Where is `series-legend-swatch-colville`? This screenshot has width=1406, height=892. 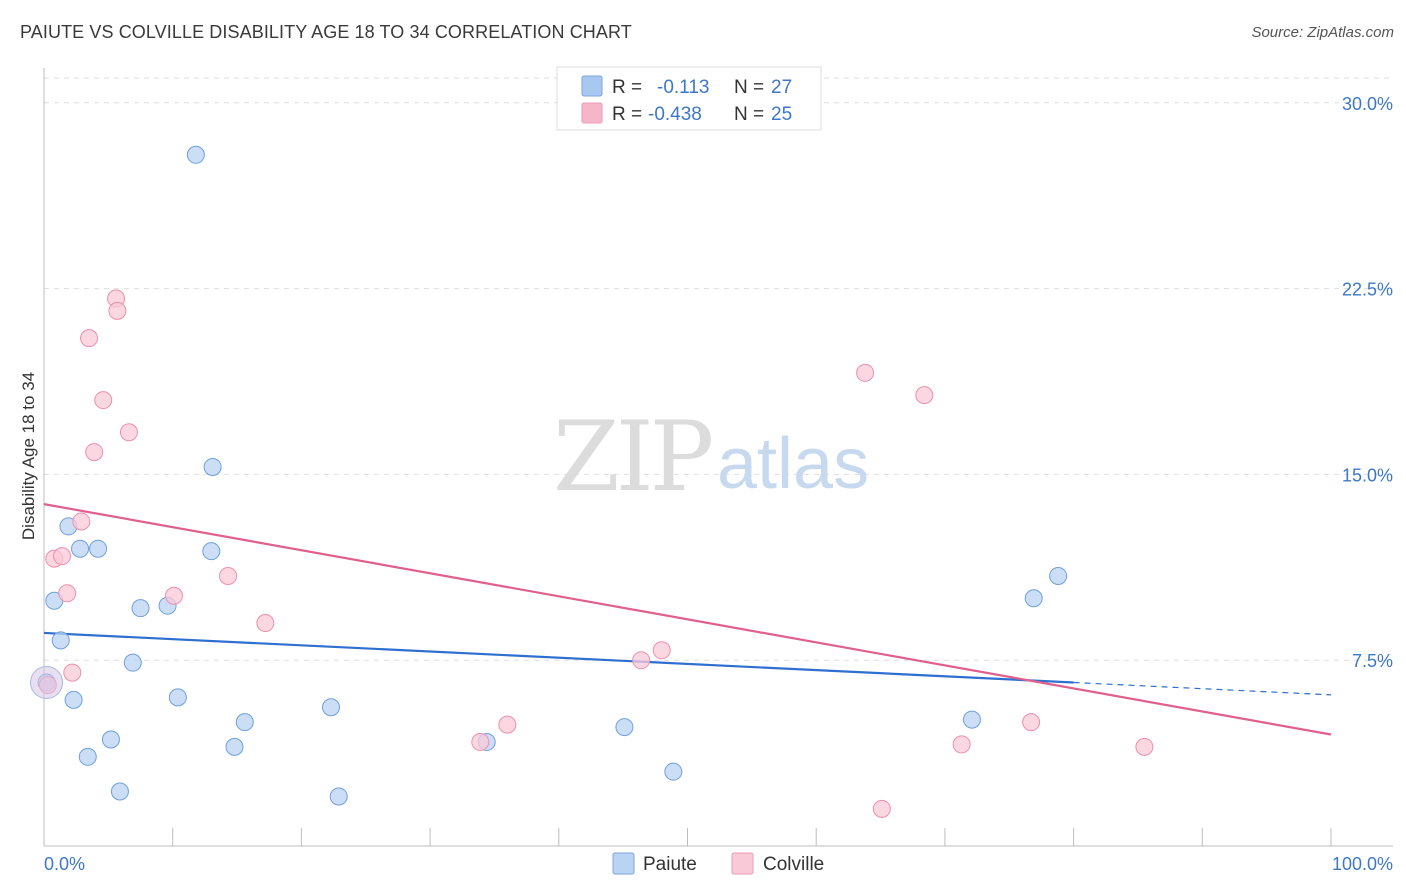
series-legend-swatch-colville is located at coordinates (742, 863).